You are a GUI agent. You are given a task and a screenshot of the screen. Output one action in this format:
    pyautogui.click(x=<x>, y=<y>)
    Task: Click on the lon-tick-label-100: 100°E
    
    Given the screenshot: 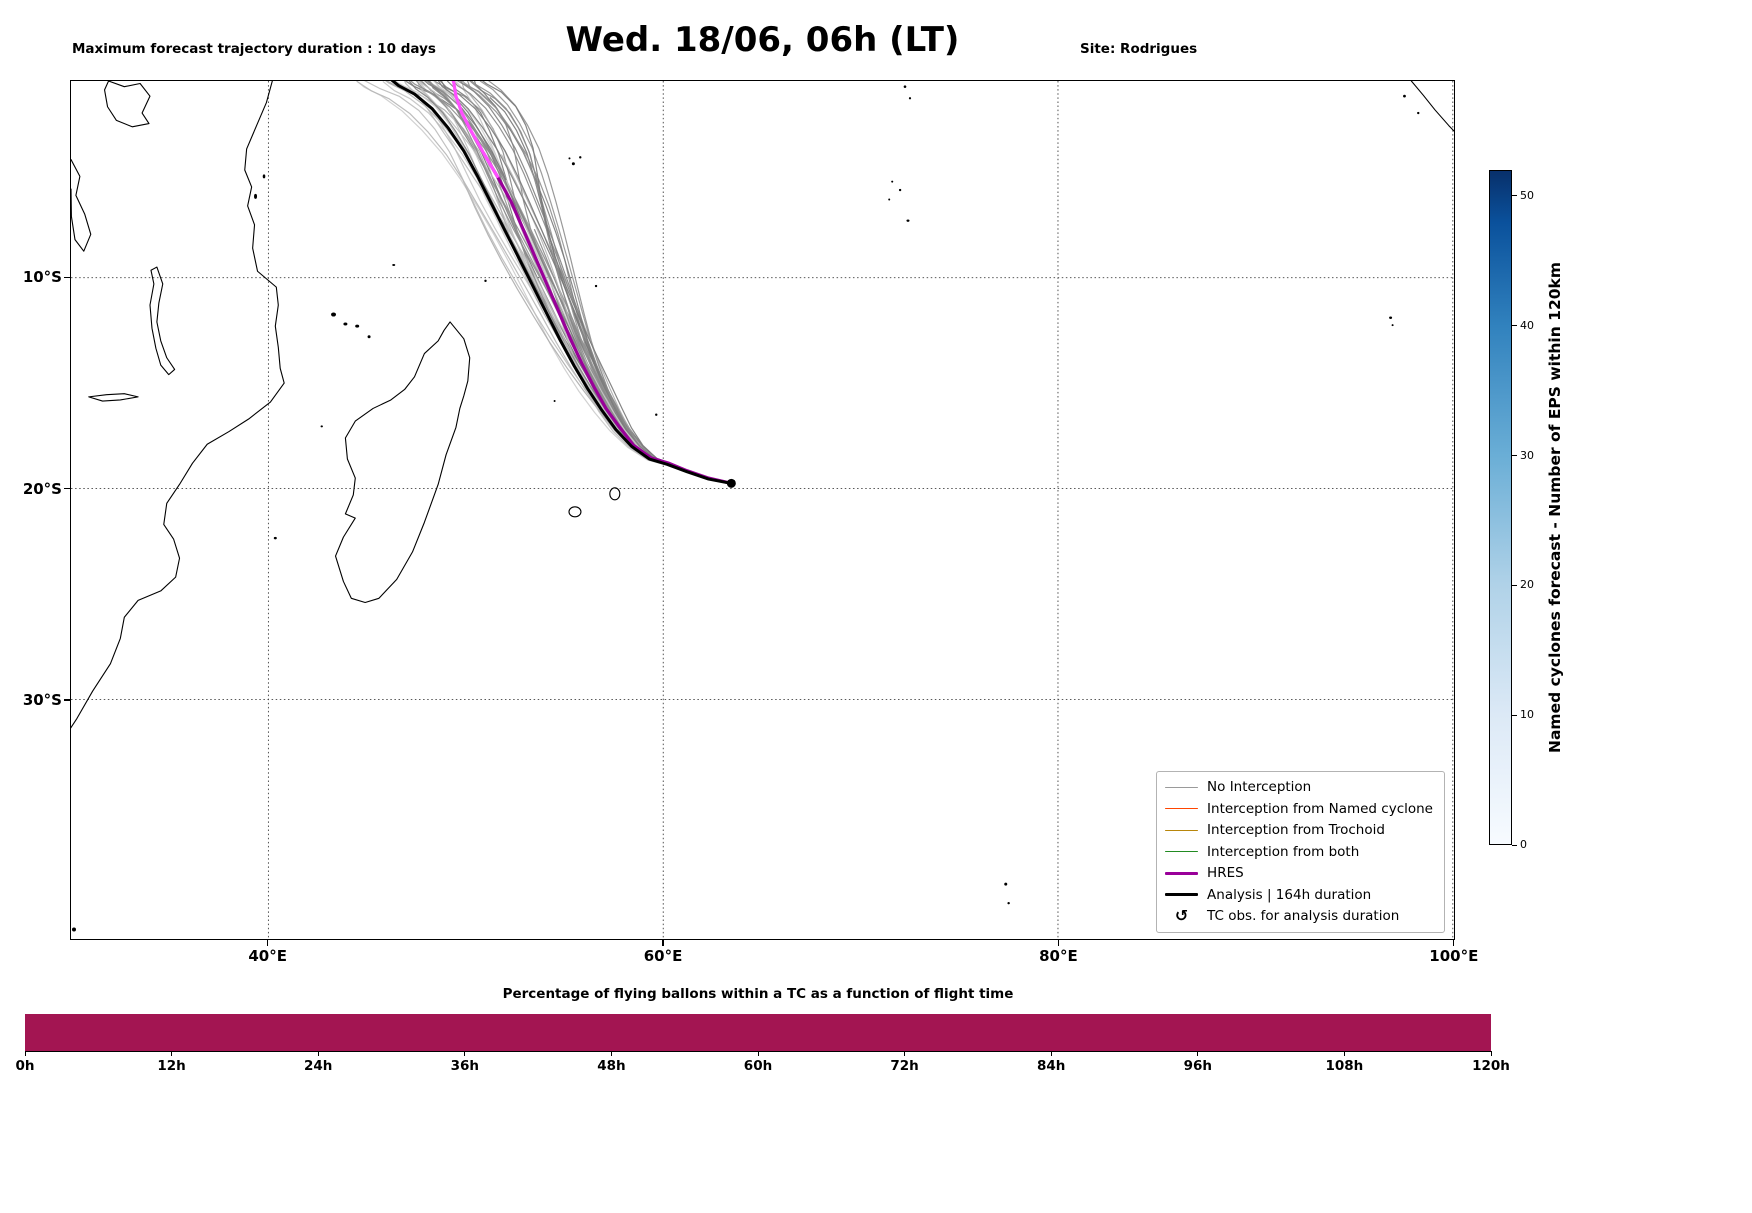 What is the action you would take?
    pyautogui.click(x=1454, y=956)
    